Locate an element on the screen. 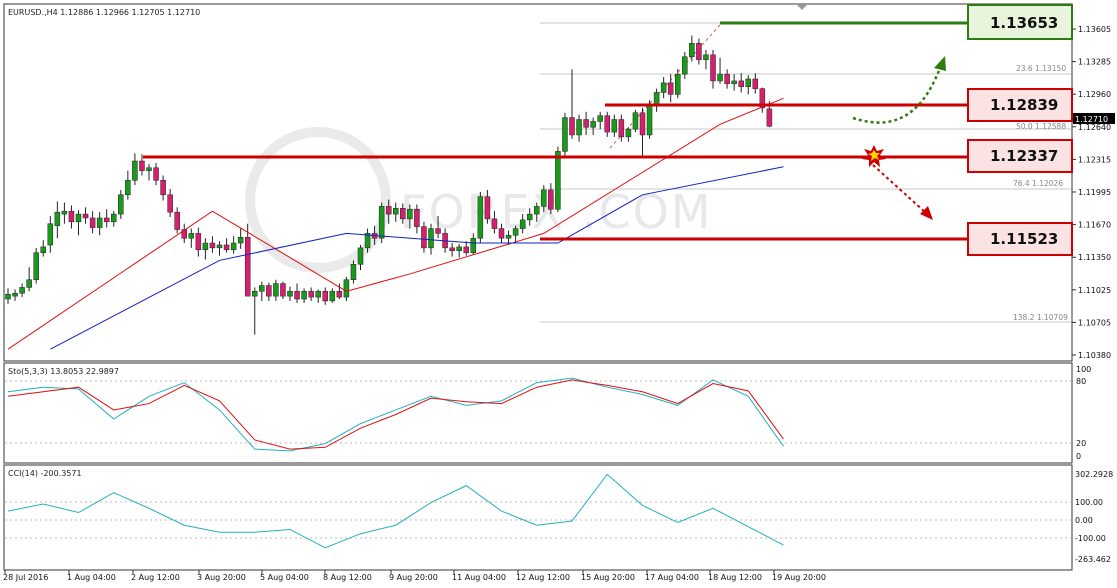  time-tick-label: 5 Aug 04:00 is located at coordinates (284, 577).